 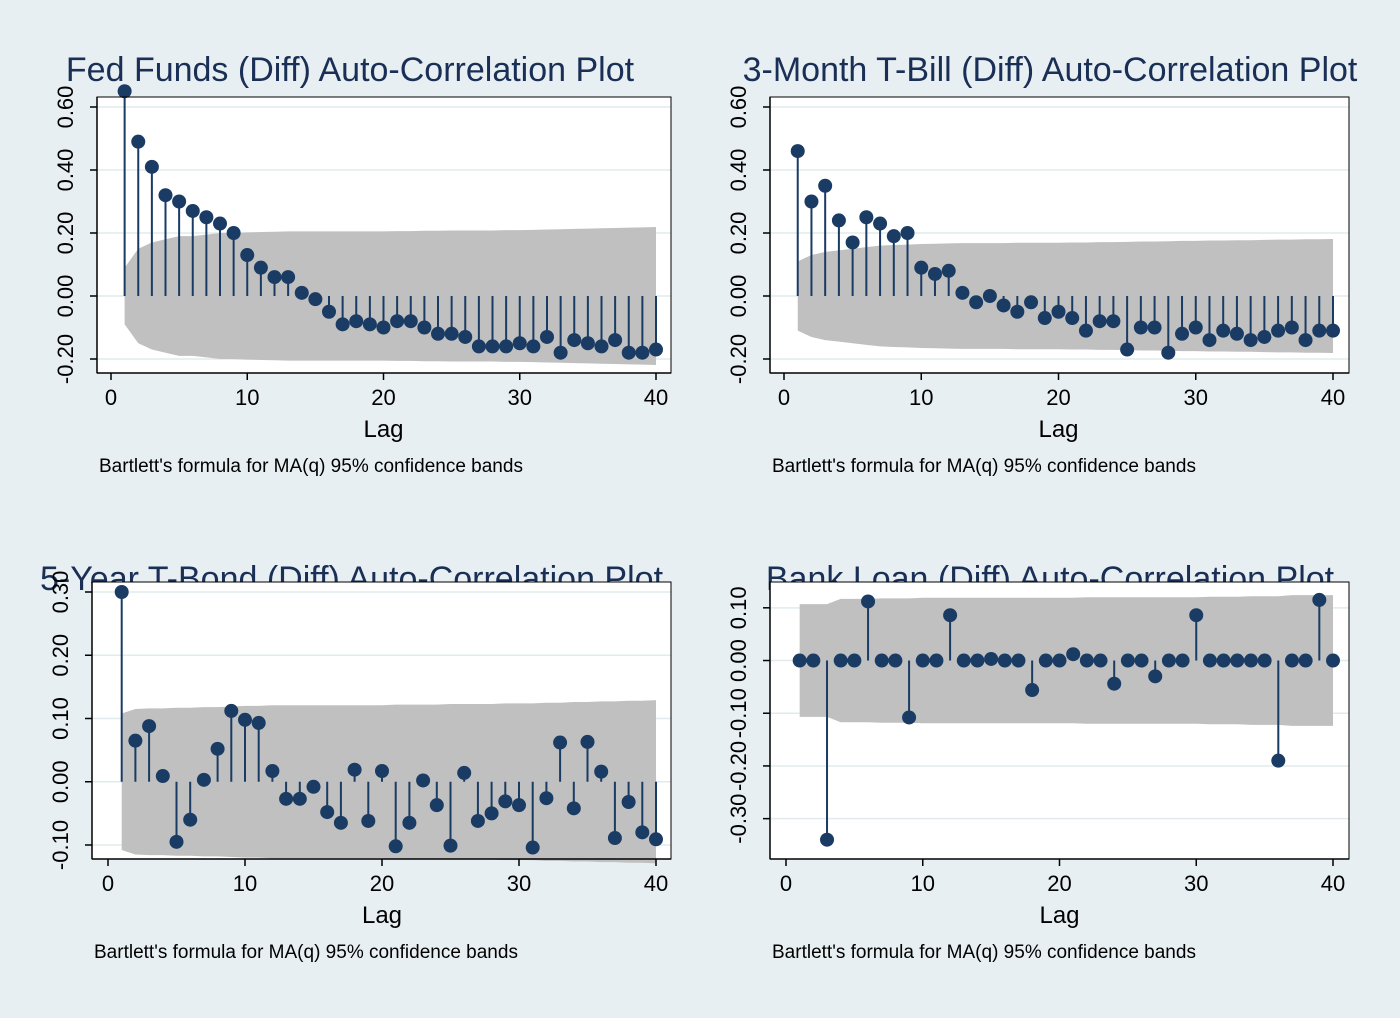 What do you see at coordinates (1038, 738) in the screenshot?
I see `plot-area: -0.30 -0.20 -0.10 0.00 0.10 0 10 20 30 40` at bounding box center [1038, 738].